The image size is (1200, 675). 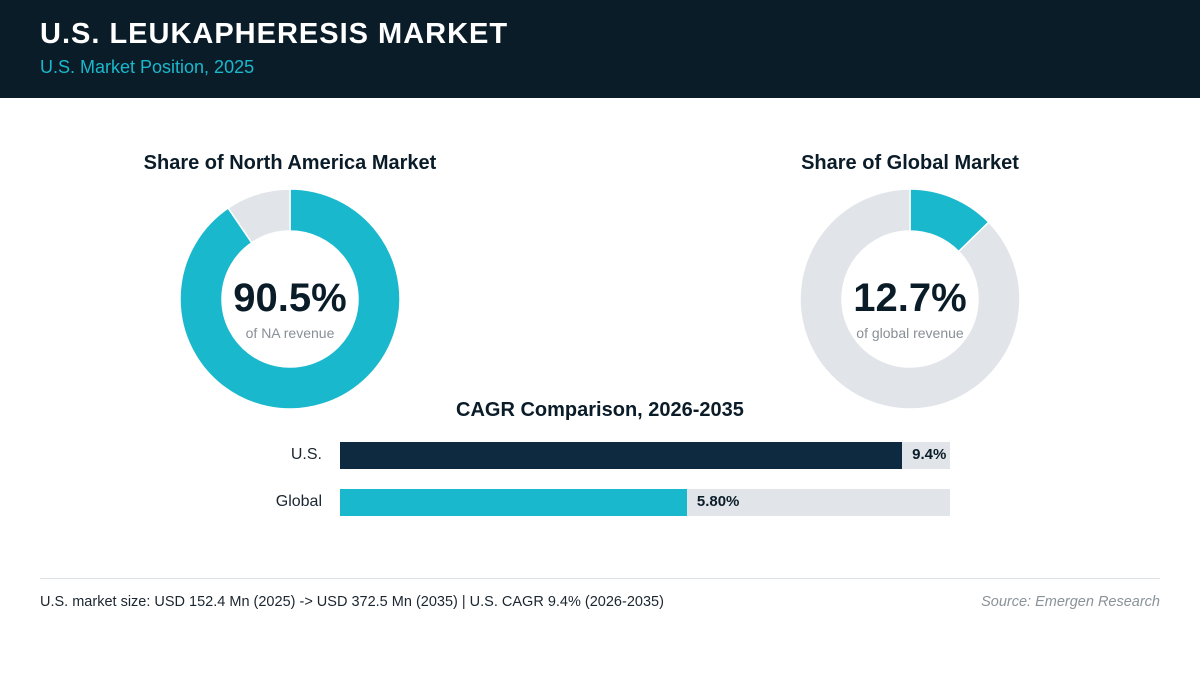 I want to click on bar-us, so click(x=621, y=455).